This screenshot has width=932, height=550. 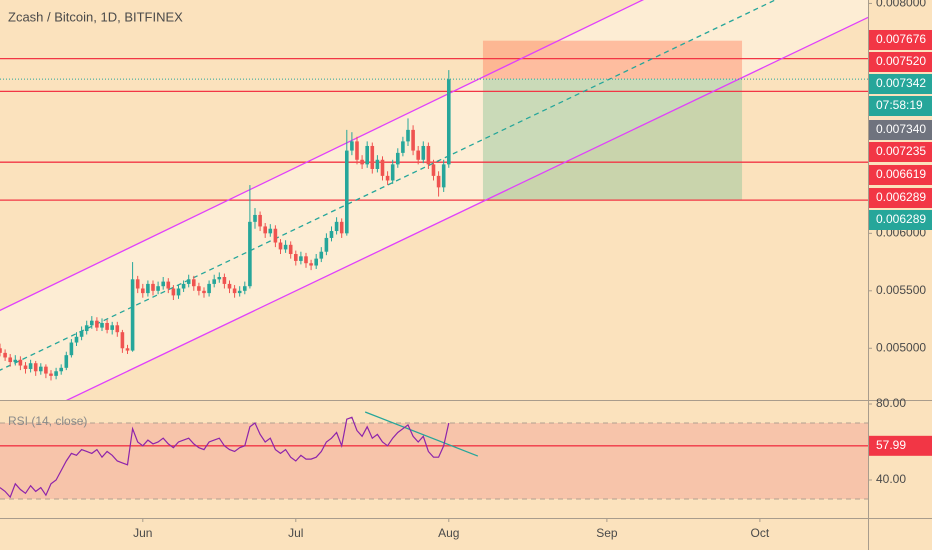 What do you see at coordinates (434, 460) in the screenshot?
I see `rsi-band` at bounding box center [434, 460].